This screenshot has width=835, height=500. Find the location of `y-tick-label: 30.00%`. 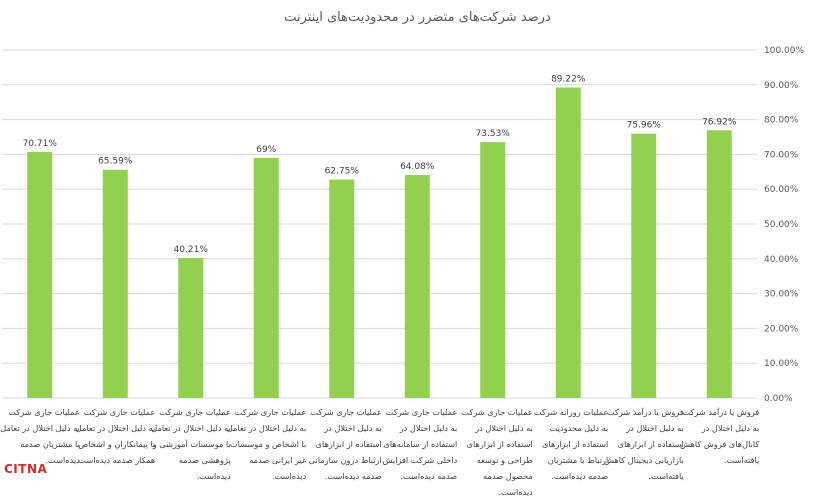

y-tick-label: 30.00% is located at coordinates (781, 295).